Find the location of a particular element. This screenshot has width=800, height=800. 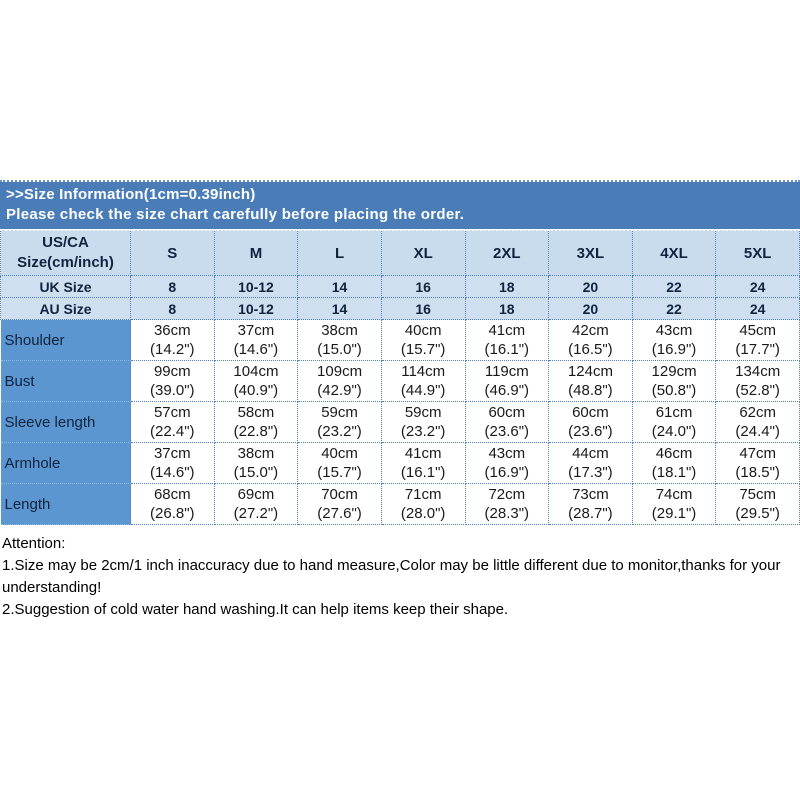

measurement-inch: (29.1") is located at coordinates (674, 513).